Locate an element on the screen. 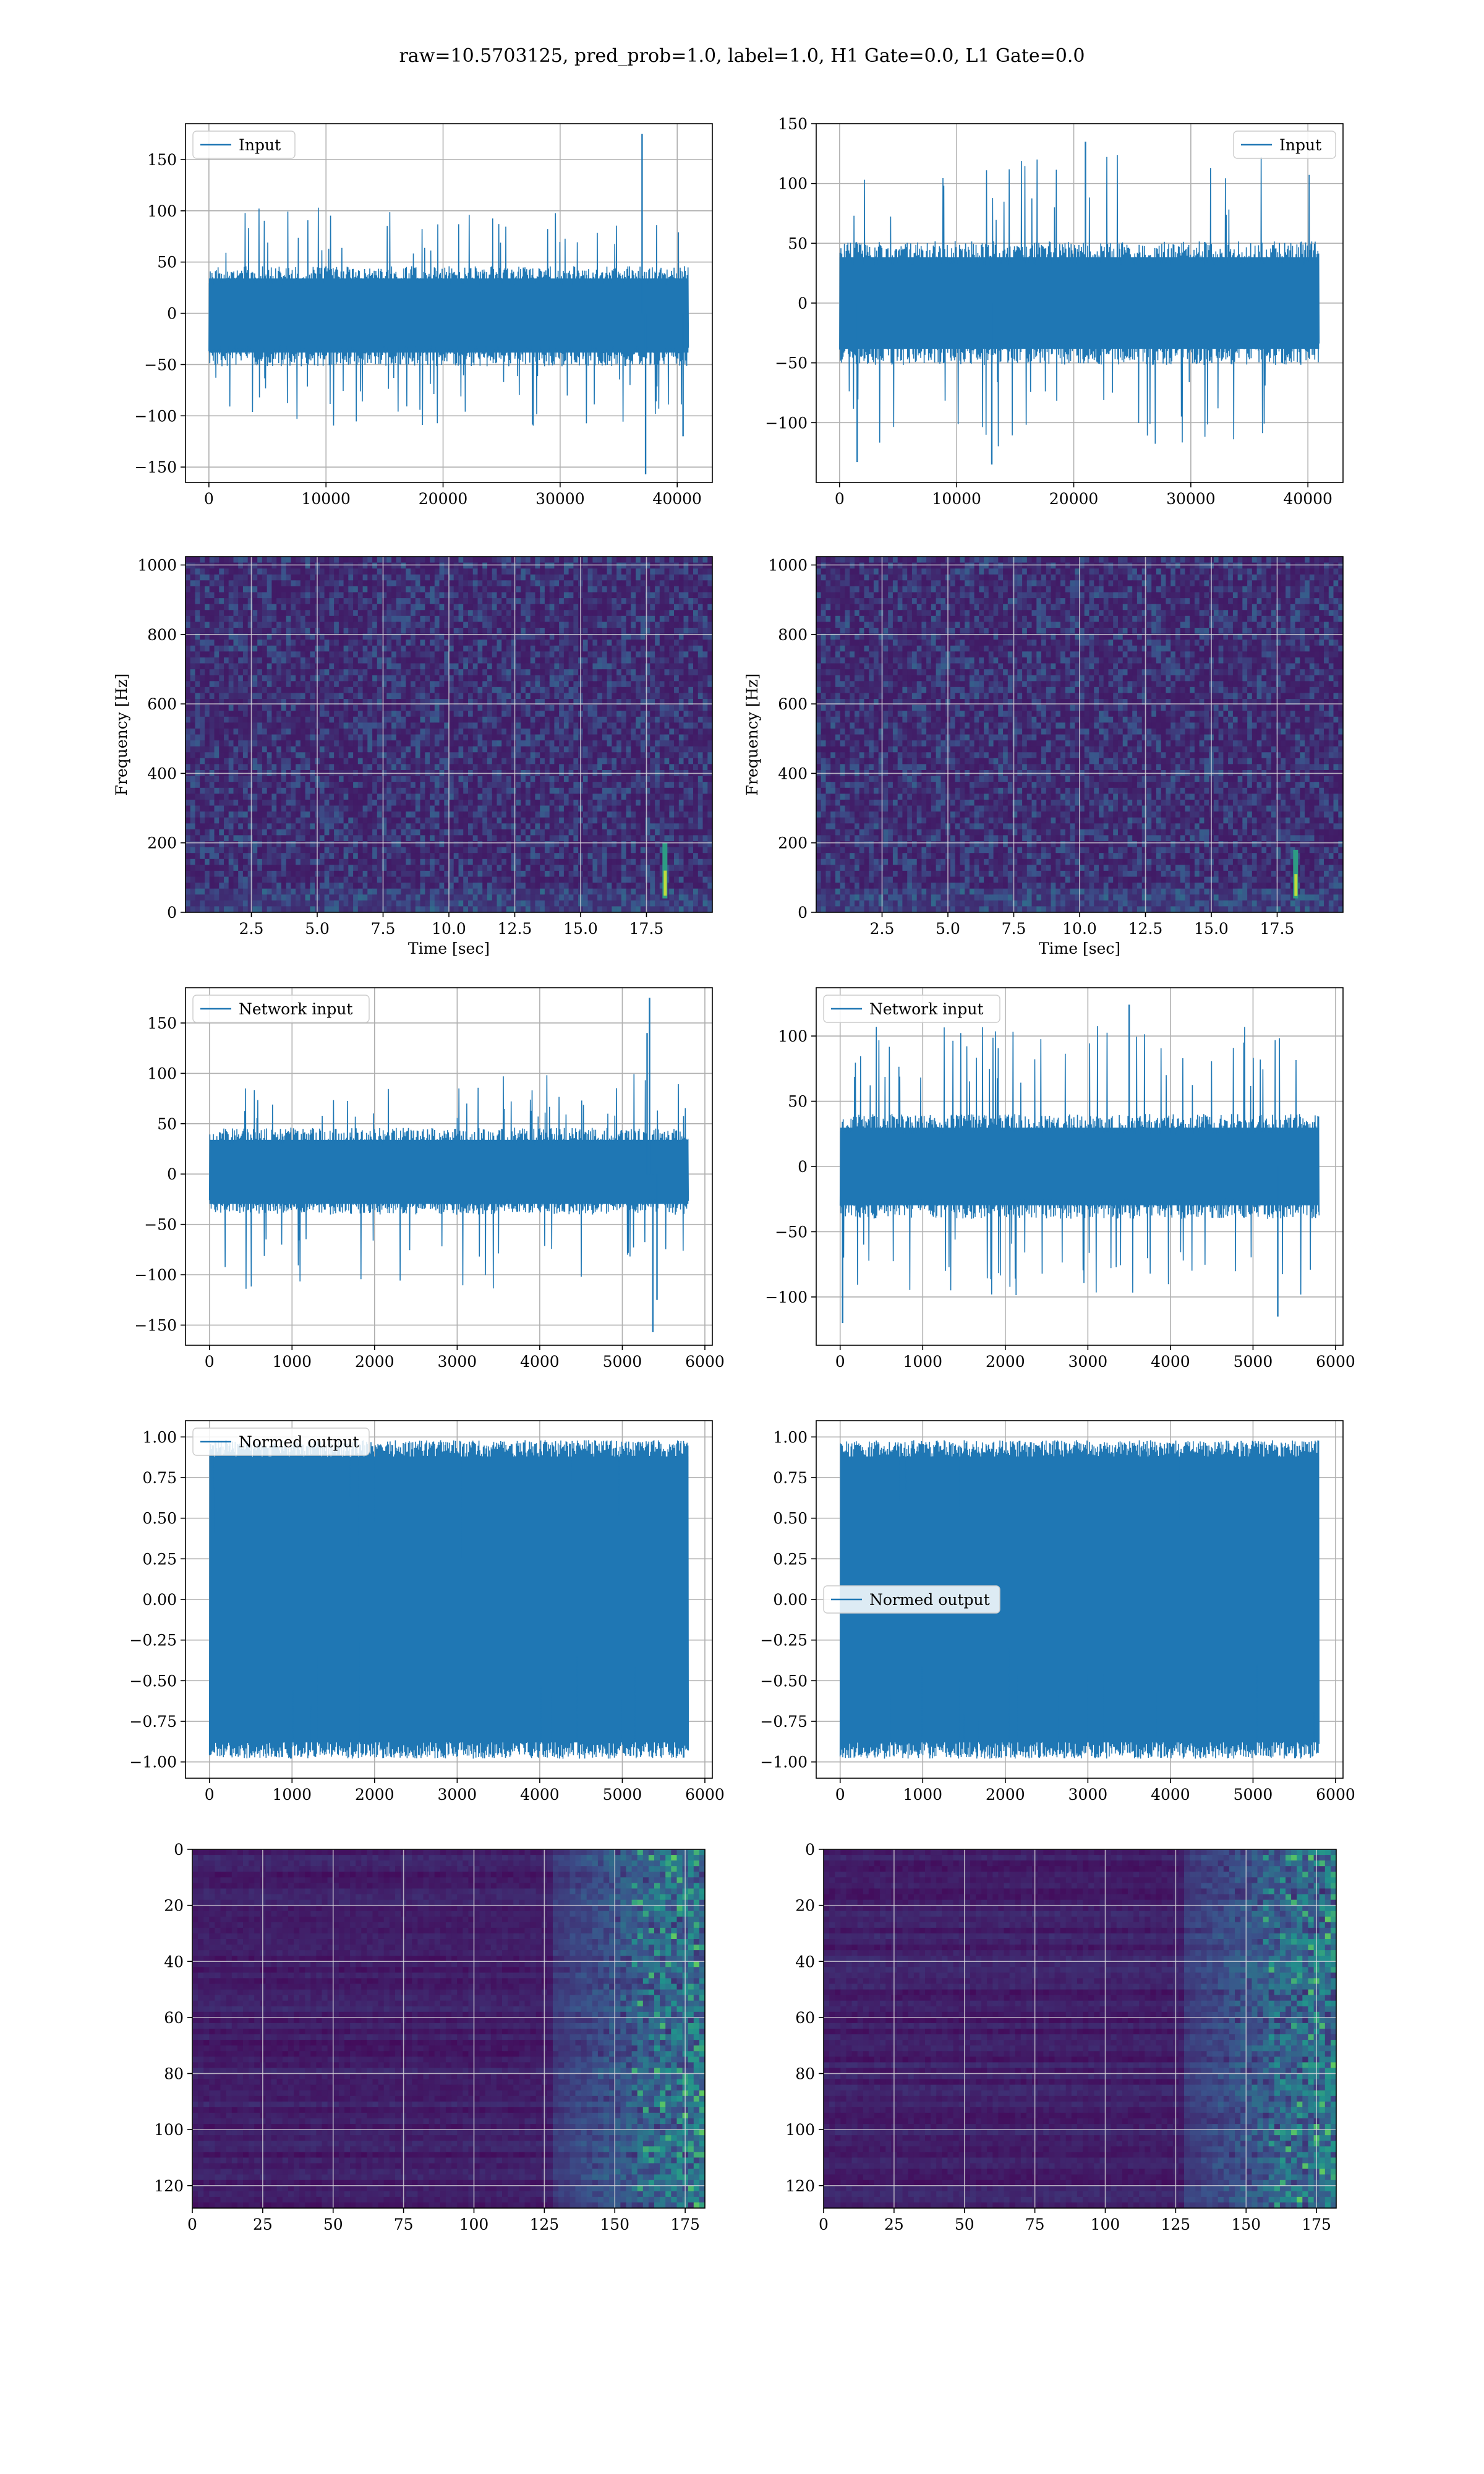 The height and width of the screenshot is (2474, 1484). legend-r4c1: Normed output is located at coordinates (281, 1441).